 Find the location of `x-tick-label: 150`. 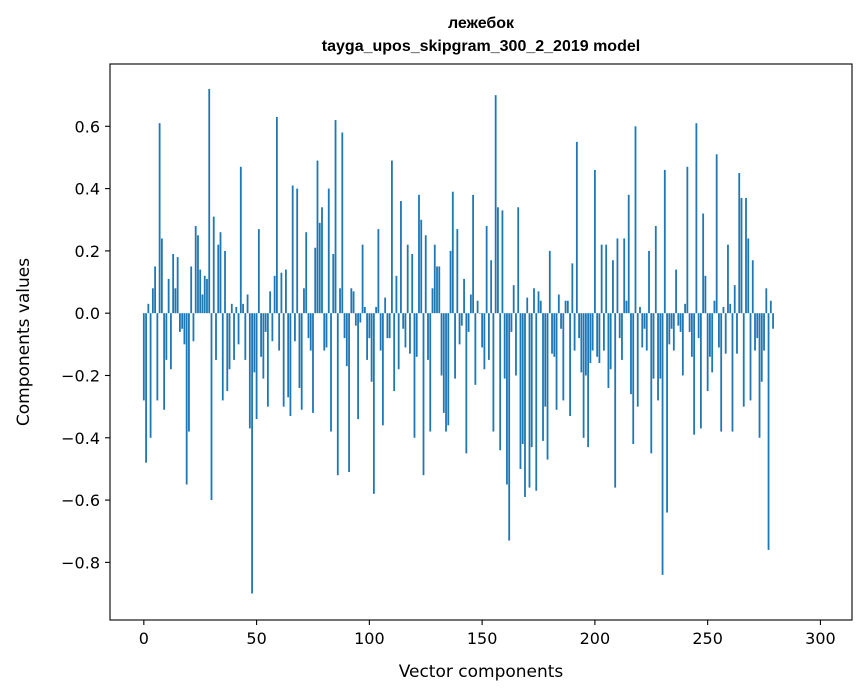

x-tick-label: 150 is located at coordinates (482, 638).